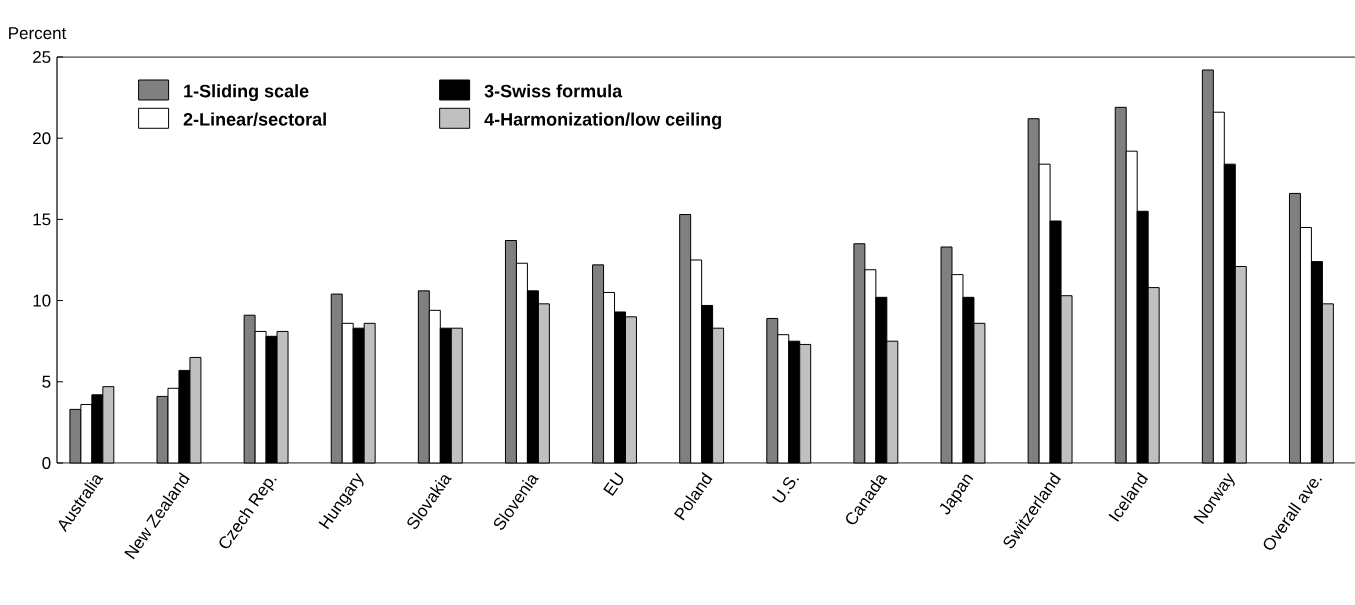 This screenshot has height=605, width=1355. What do you see at coordinates (46, 463) in the screenshot?
I see `y-tick-label: 0` at bounding box center [46, 463].